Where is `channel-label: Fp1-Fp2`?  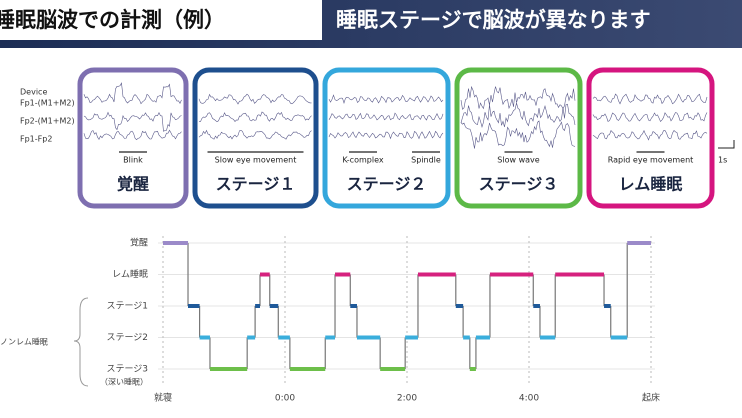 channel-label: Fp1-Fp2 is located at coordinates (36, 139).